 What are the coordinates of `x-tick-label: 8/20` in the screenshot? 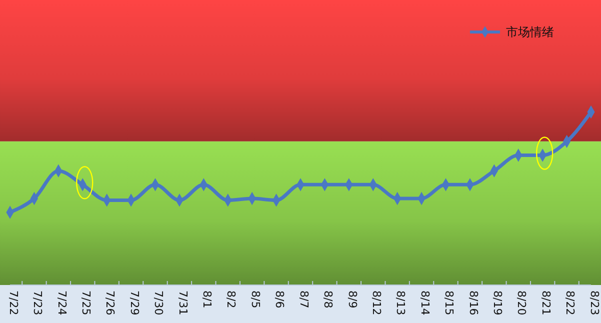 It's located at (521, 303).